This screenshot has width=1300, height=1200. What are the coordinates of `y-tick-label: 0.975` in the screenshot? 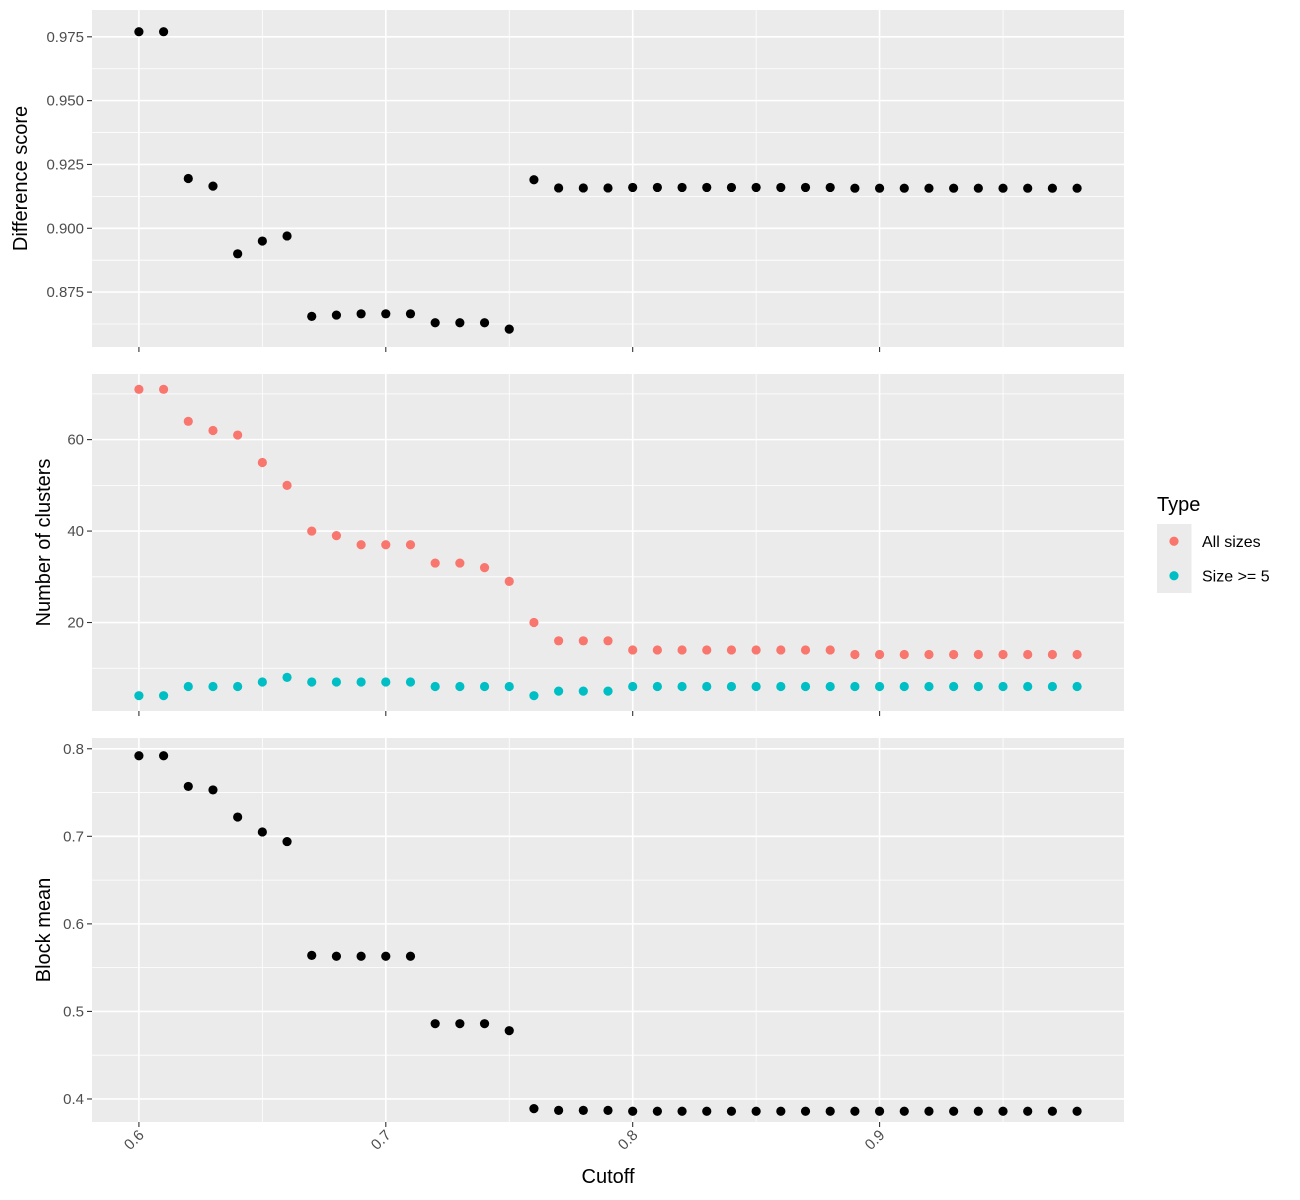 It's located at (65, 37).